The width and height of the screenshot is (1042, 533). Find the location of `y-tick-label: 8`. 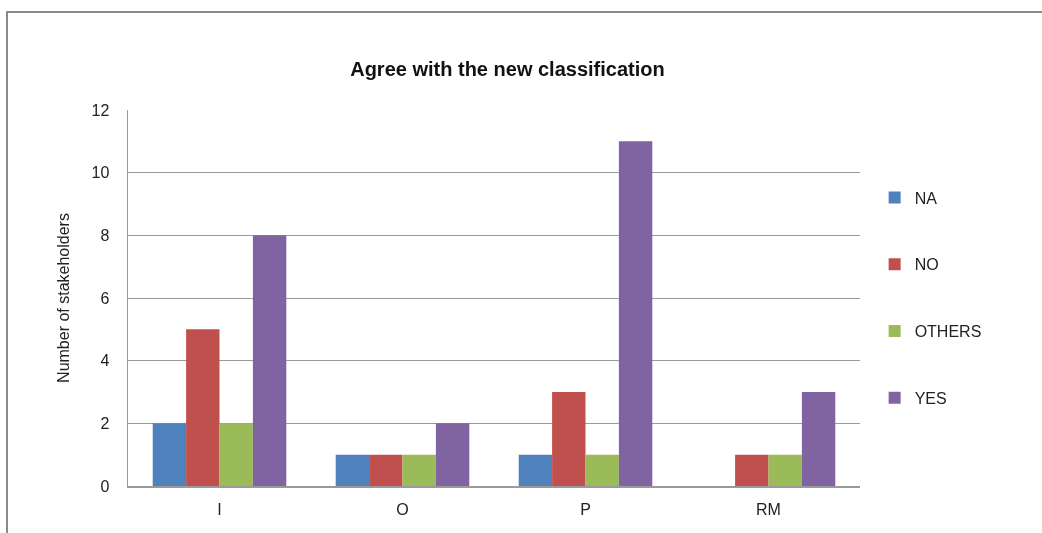

y-tick-label: 8 is located at coordinates (105, 235).